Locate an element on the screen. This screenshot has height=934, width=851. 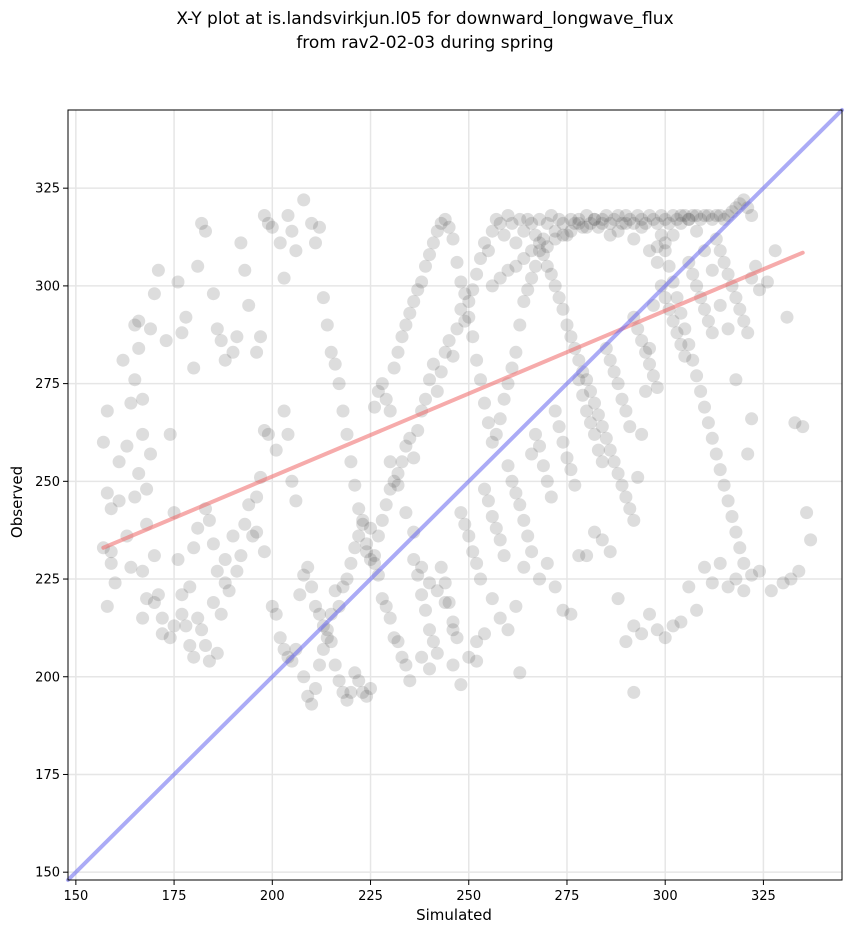
x-tick-label: 275 is located at coordinates (567, 896).